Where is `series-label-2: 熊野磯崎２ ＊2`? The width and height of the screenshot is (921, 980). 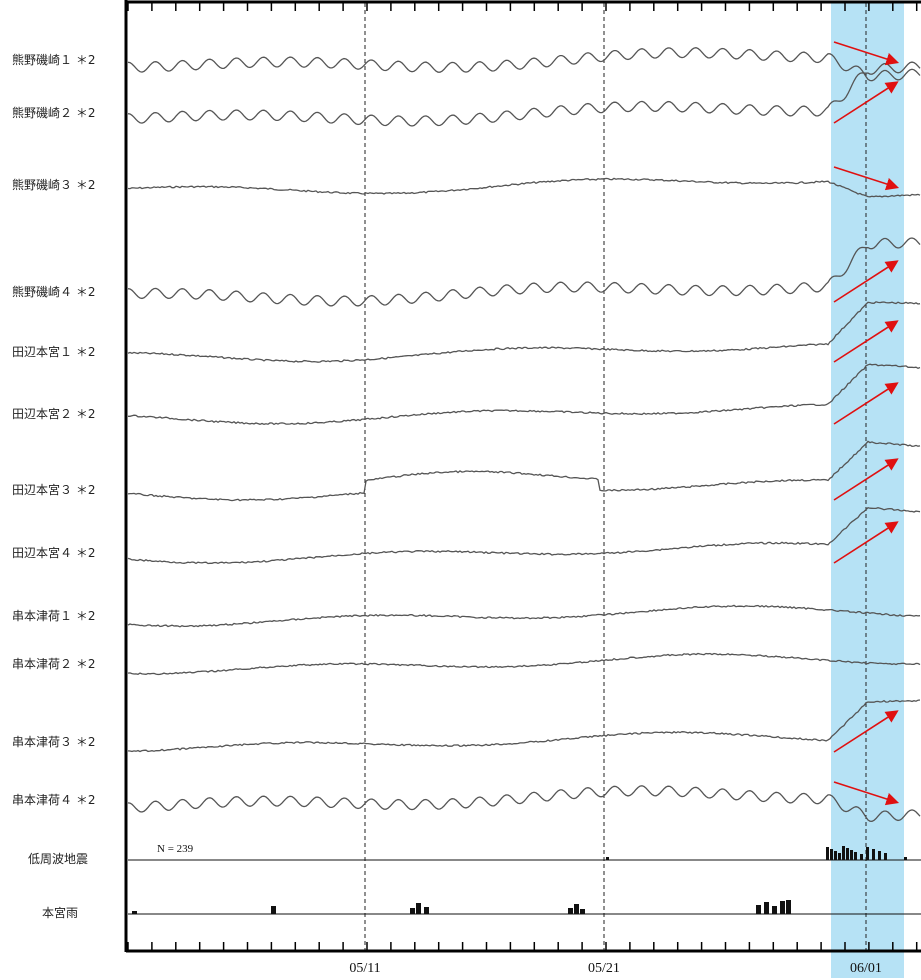
series-label-2: 熊野磯崎２ ＊2 is located at coordinates (53, 112).